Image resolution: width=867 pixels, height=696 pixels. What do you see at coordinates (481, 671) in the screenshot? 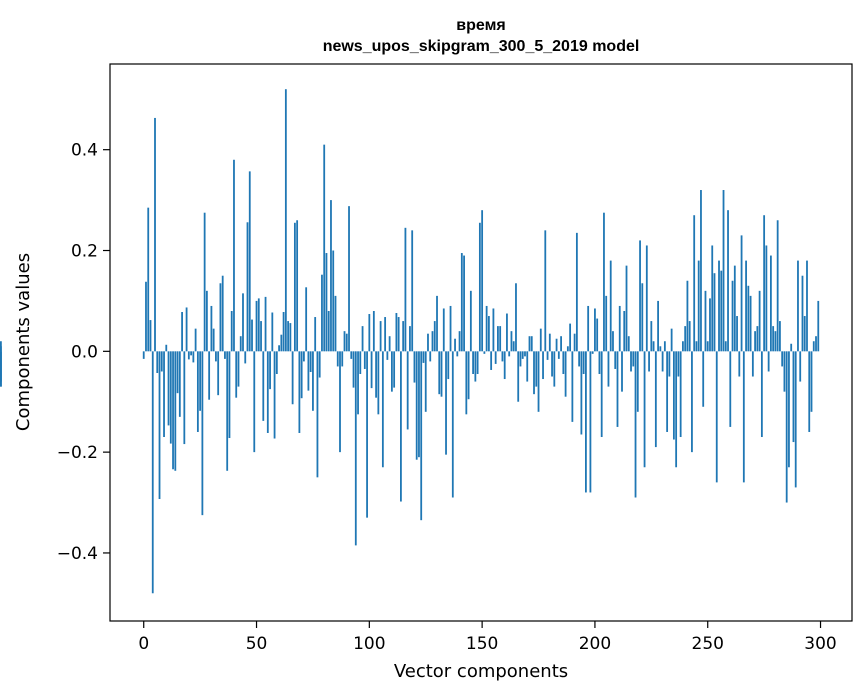
I see `x-axis-label: Vector components` at bounding box center [481, 671].